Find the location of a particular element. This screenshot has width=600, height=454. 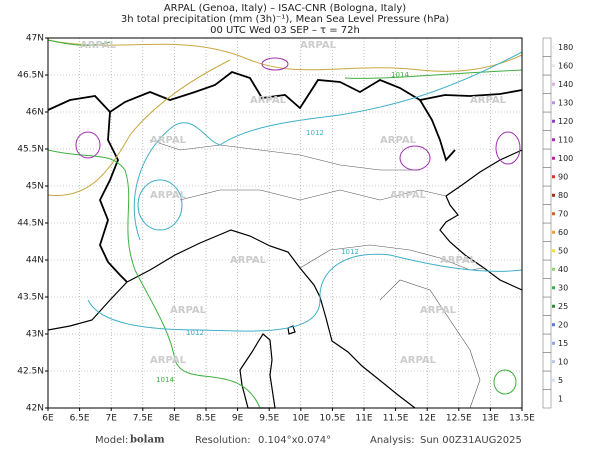

colorbar-label: 60 is located at coordinates (563, 232).